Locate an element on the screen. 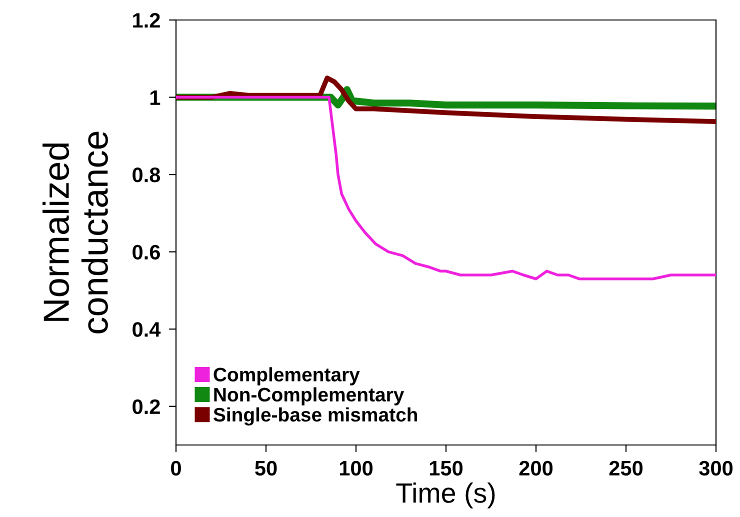 The image size is (740, 517). x-tick-label: 250 is located at coordinates (626, 468).